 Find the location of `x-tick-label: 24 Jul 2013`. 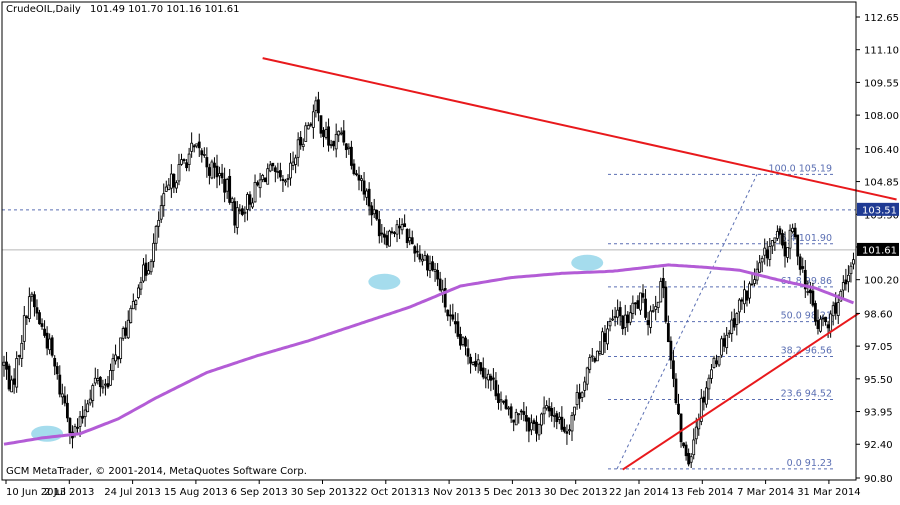

x-tick-label: 24 Jul 2013 is located at coordinates (132, 492).